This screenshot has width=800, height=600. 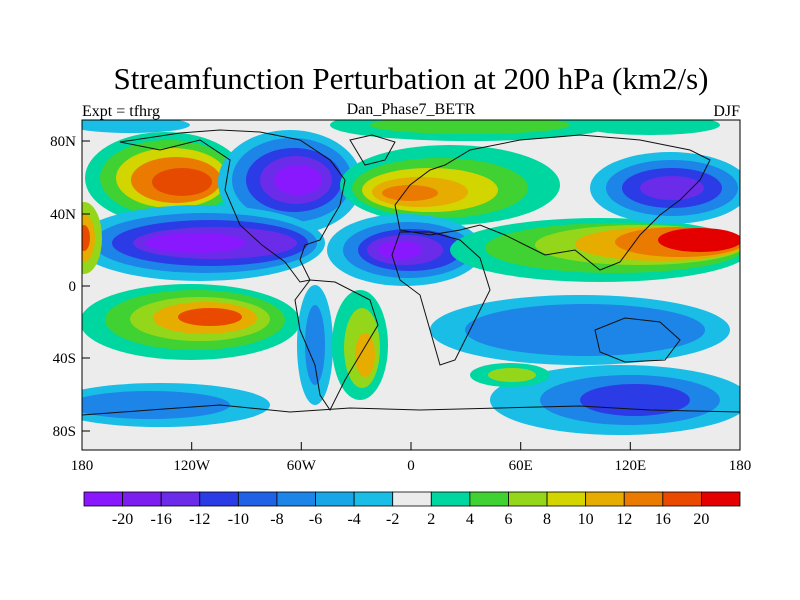 I want to click on colorbar-label: -4, so click(x=353, y=519).